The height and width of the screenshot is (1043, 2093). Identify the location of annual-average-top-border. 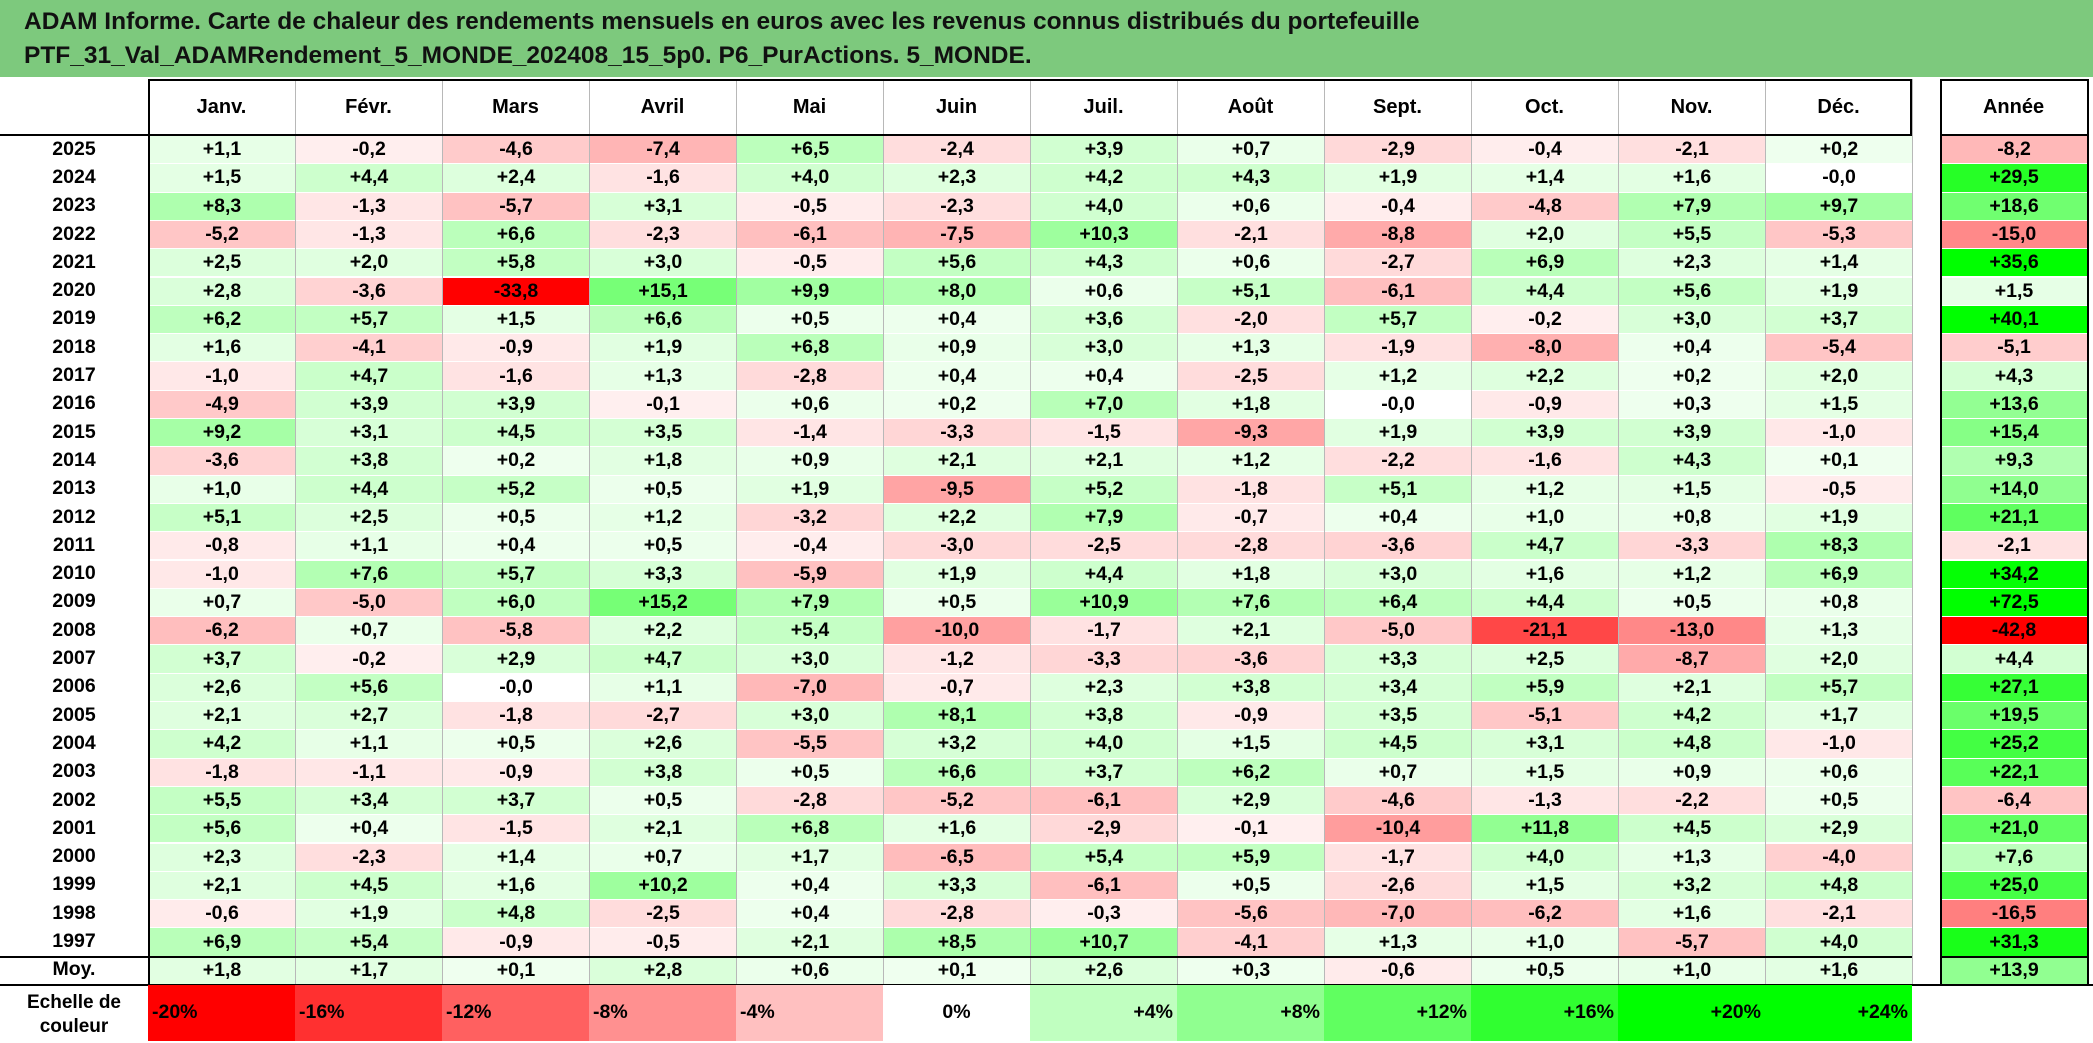
(2013, 956).